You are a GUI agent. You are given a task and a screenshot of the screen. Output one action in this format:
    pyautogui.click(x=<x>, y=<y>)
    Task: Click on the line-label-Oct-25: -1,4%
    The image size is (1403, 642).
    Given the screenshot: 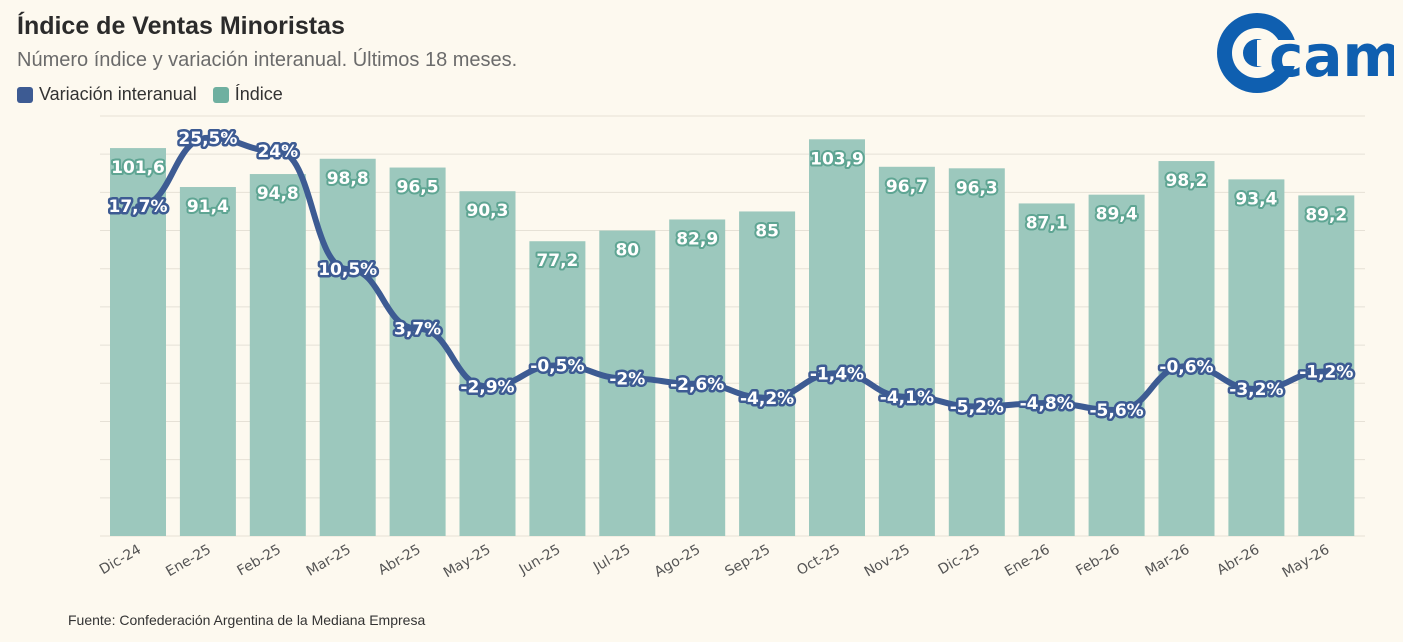 What is the action you would take?
    pyautogui.click(x=837, y=374)
    